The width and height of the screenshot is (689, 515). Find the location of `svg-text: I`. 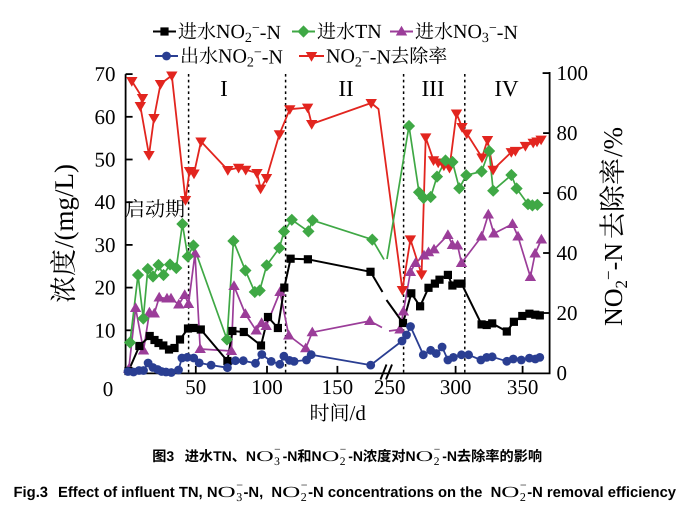

svg-text: I is located at coordinates (224, 88).